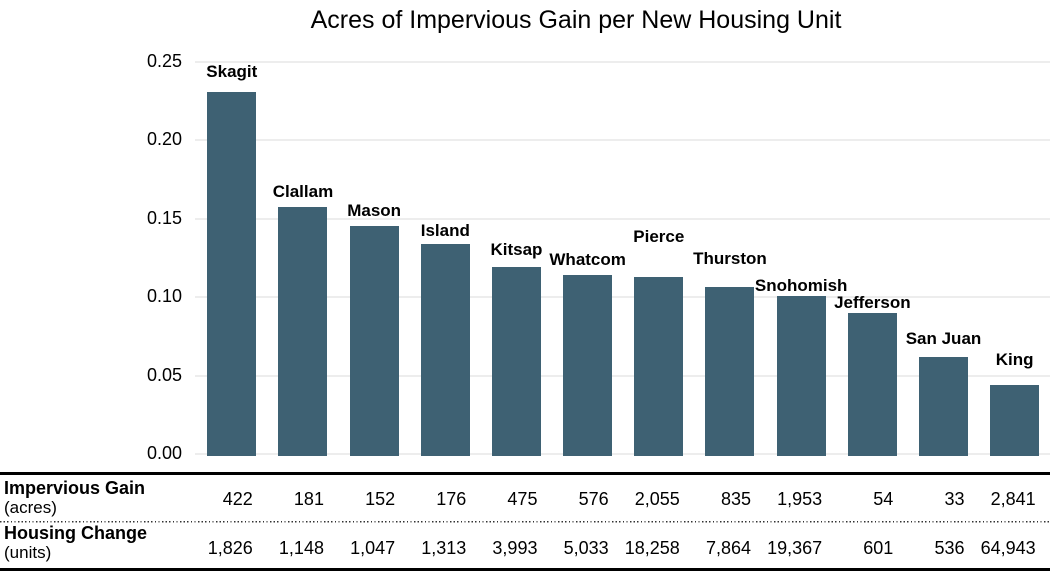 Image resolution: width=1050 pixels, height=579 pixels. Describe the element at coordinates (516, 250) in the screenshot. I see `bar-label-kitsap: Kitsap` at that location.